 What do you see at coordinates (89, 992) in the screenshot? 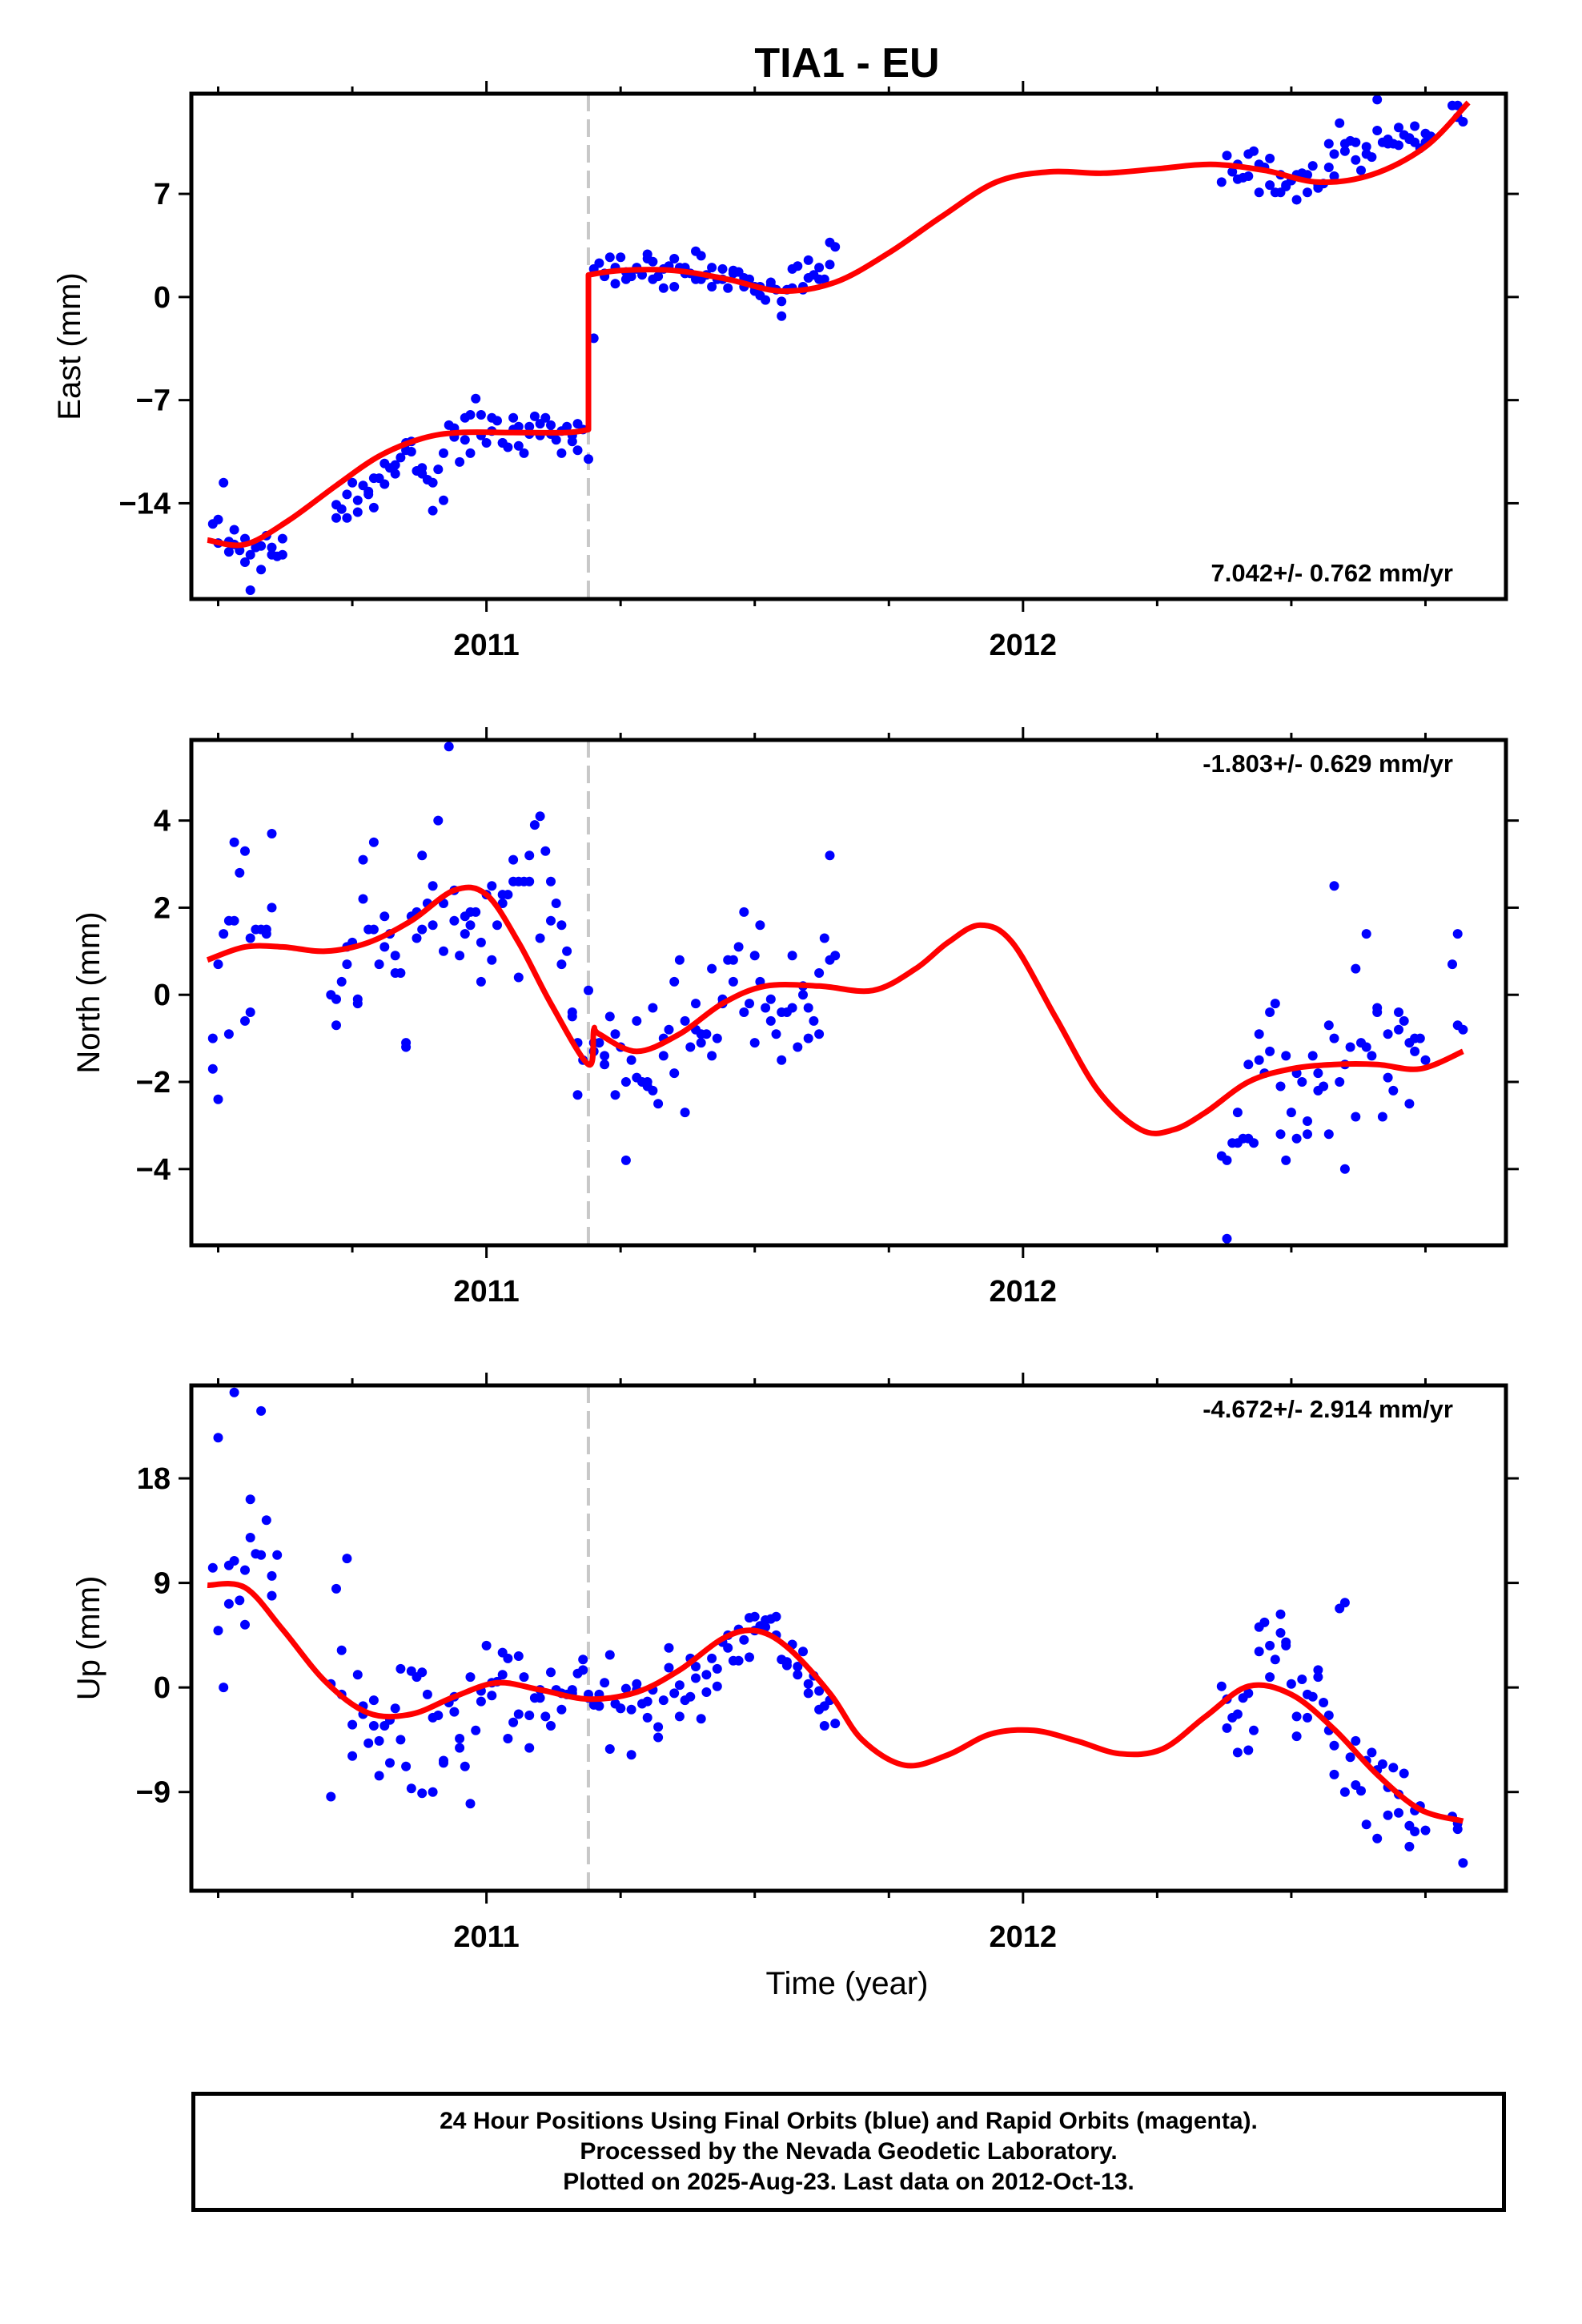
I see `north-y-axis-label: North (mm)` at bounding box center [89, 992].